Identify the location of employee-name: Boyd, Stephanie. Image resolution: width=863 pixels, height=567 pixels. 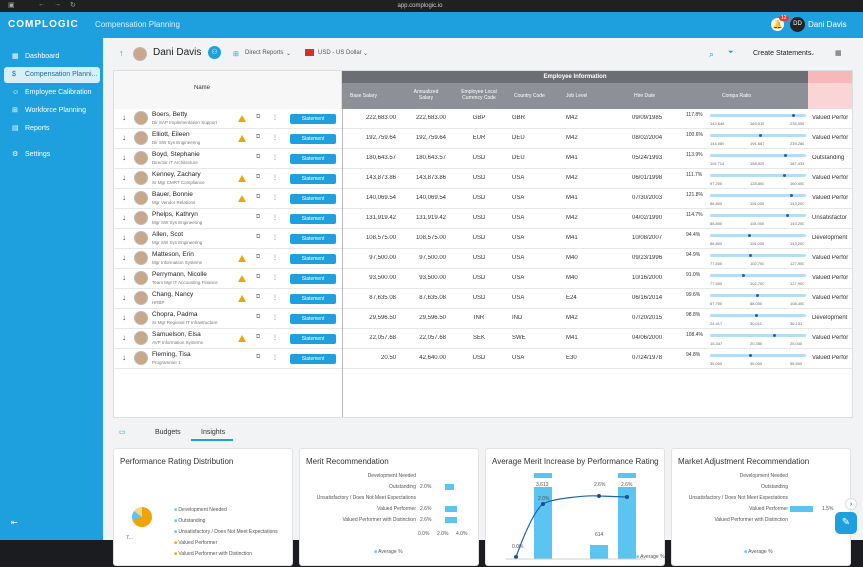
(176, 154).